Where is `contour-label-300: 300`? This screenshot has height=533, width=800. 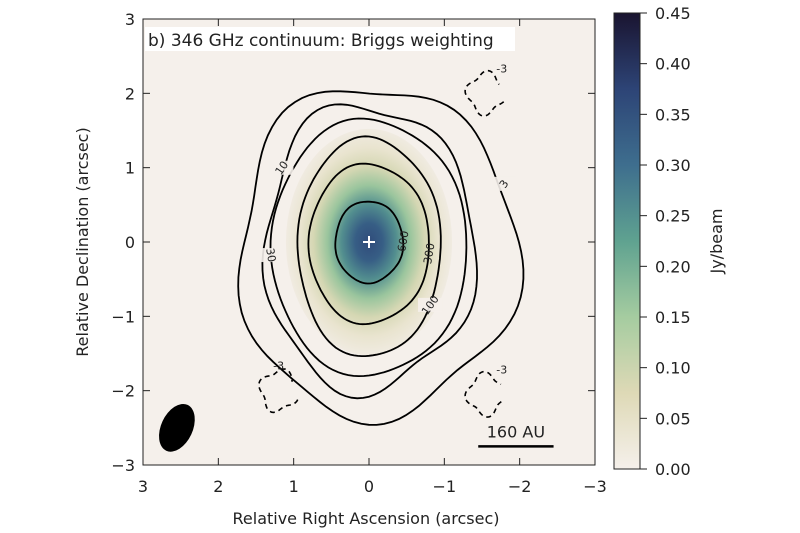
contour-label-300: 300 is located at coordinates (429, 253).